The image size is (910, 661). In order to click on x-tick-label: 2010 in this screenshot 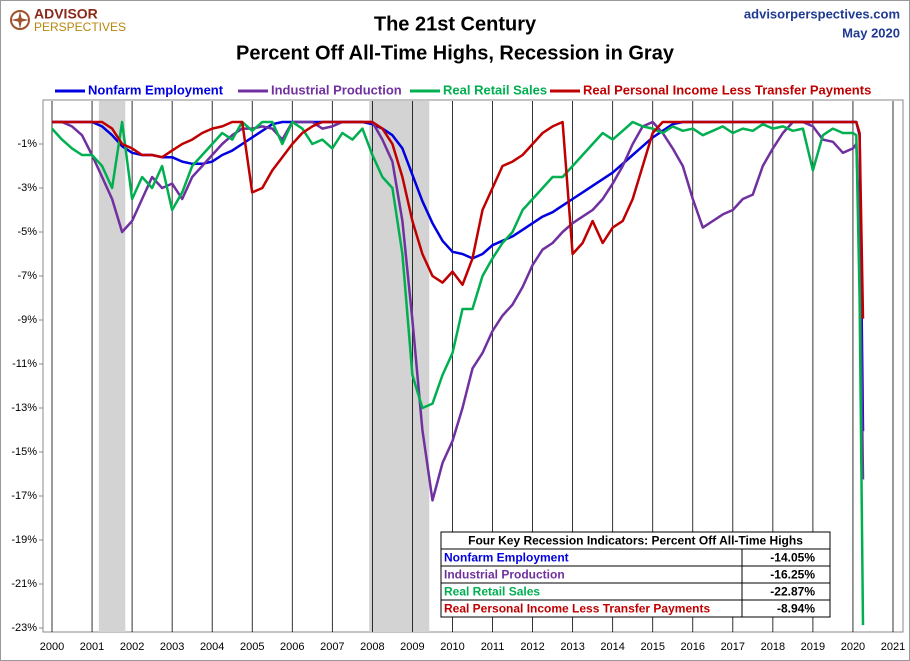, I will do `click(452, 647)`.